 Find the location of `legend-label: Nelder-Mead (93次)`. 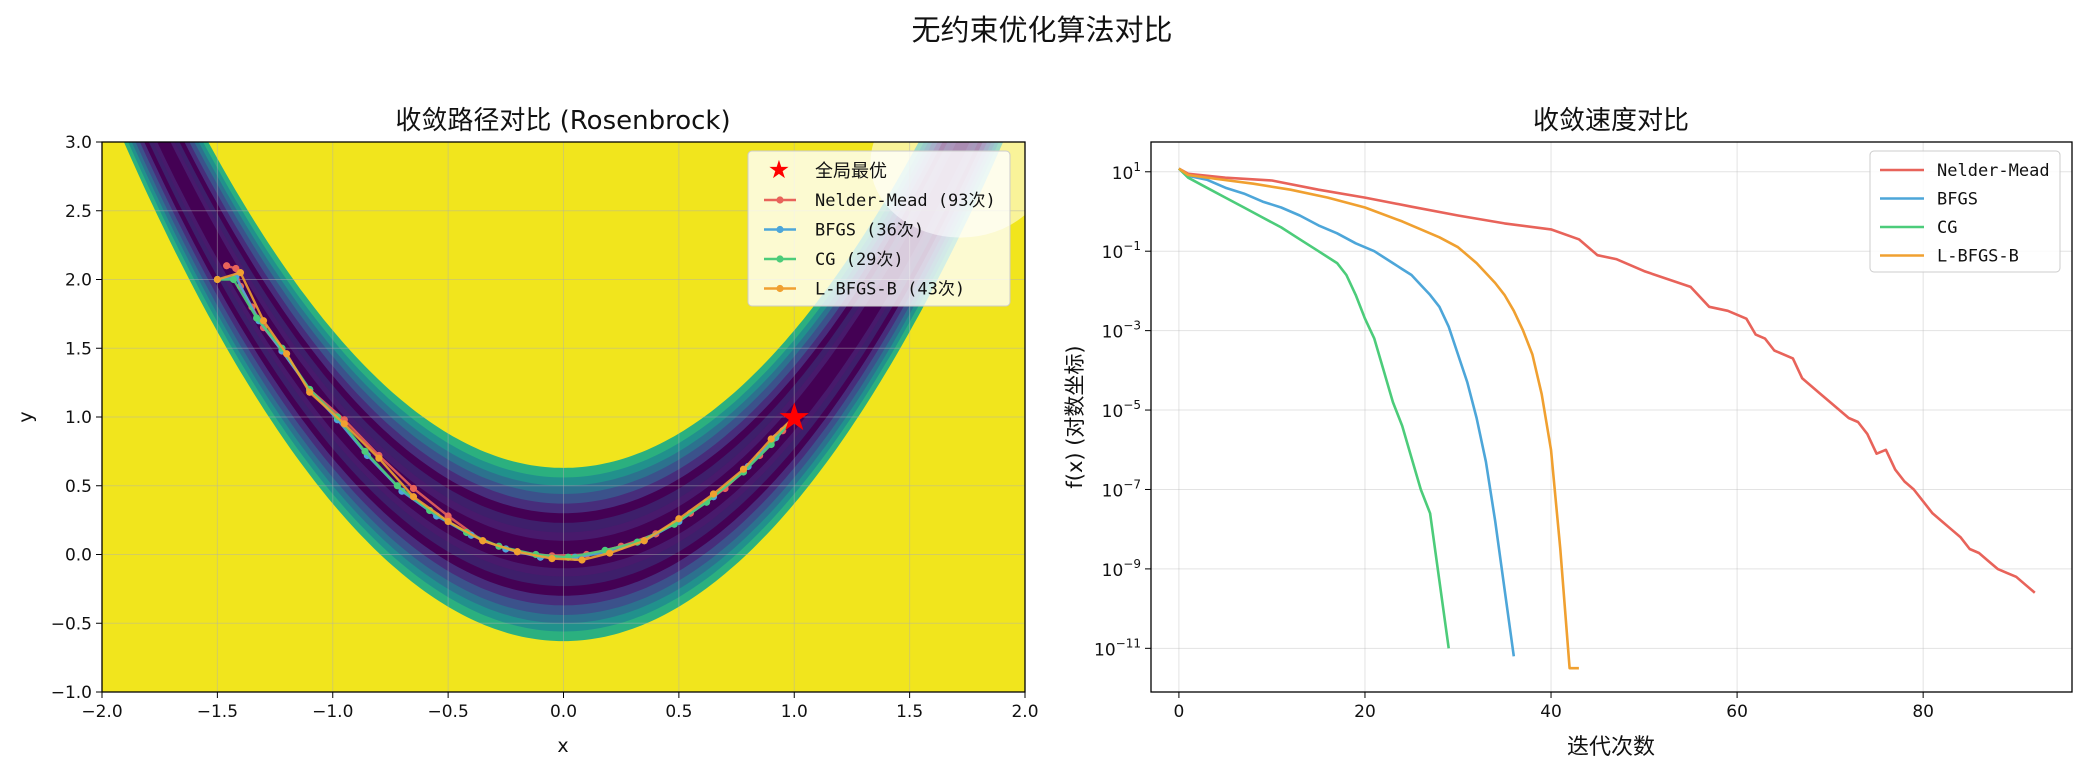

legend-label: Nelder-Mead (93次) is located at coordinates (905, 201).